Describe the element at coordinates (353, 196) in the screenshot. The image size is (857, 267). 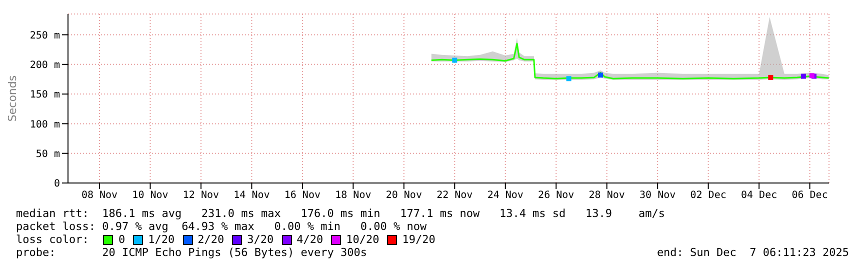
I see `x-tick-label: 18 Nov` at that location.